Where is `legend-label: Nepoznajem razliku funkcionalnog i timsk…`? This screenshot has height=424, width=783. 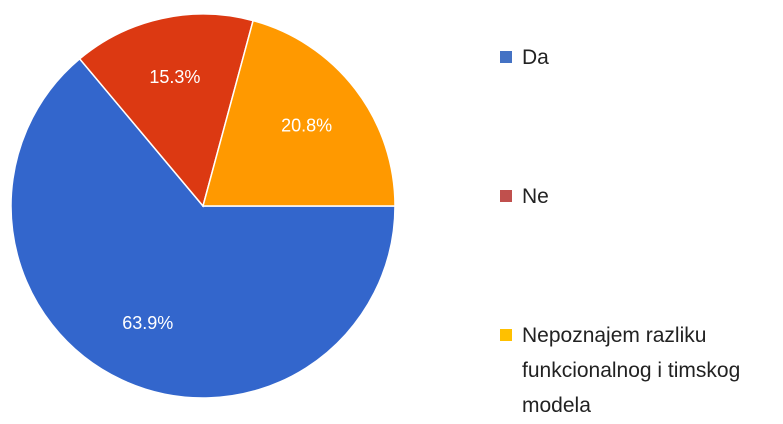
legend-label: Nepoznajem razliku funkcionalnog i timsk… is located at coordinates (631, 370).